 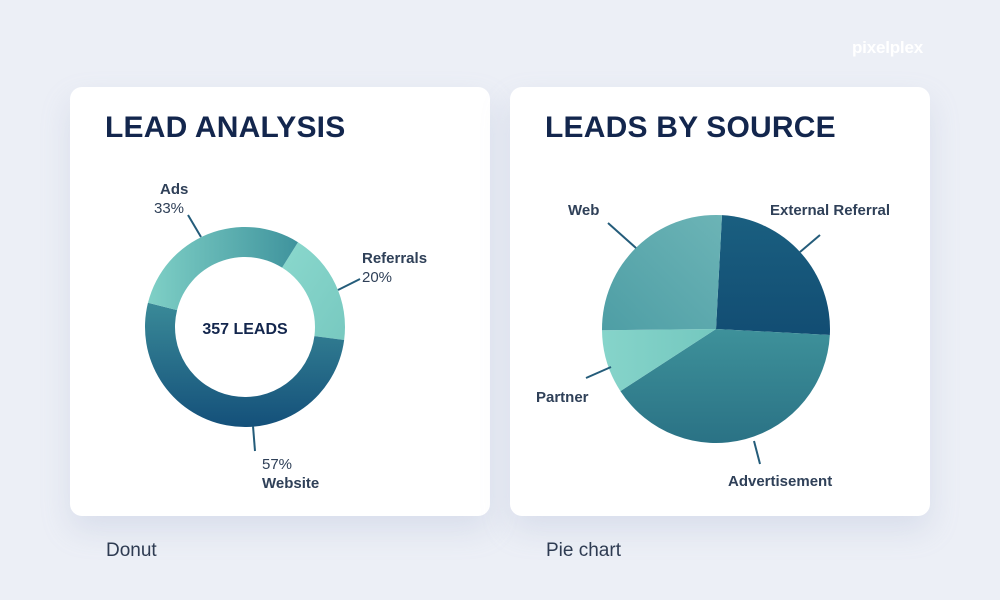 I want to click on pie-slice-web, so click(x=662, y=272).